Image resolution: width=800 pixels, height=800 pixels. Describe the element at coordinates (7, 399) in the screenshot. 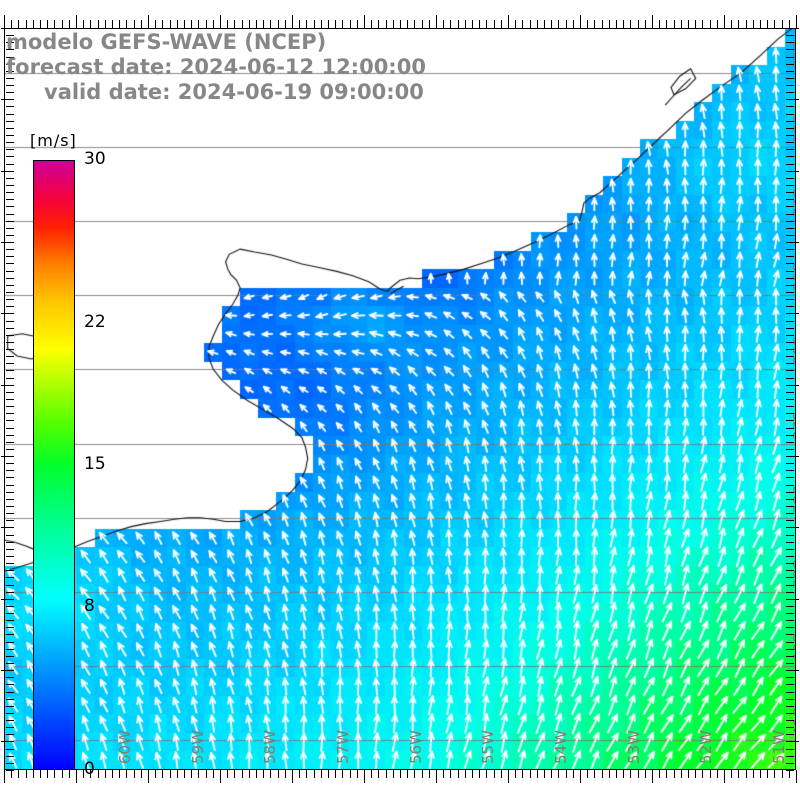

I see `left-ruler` at that location.